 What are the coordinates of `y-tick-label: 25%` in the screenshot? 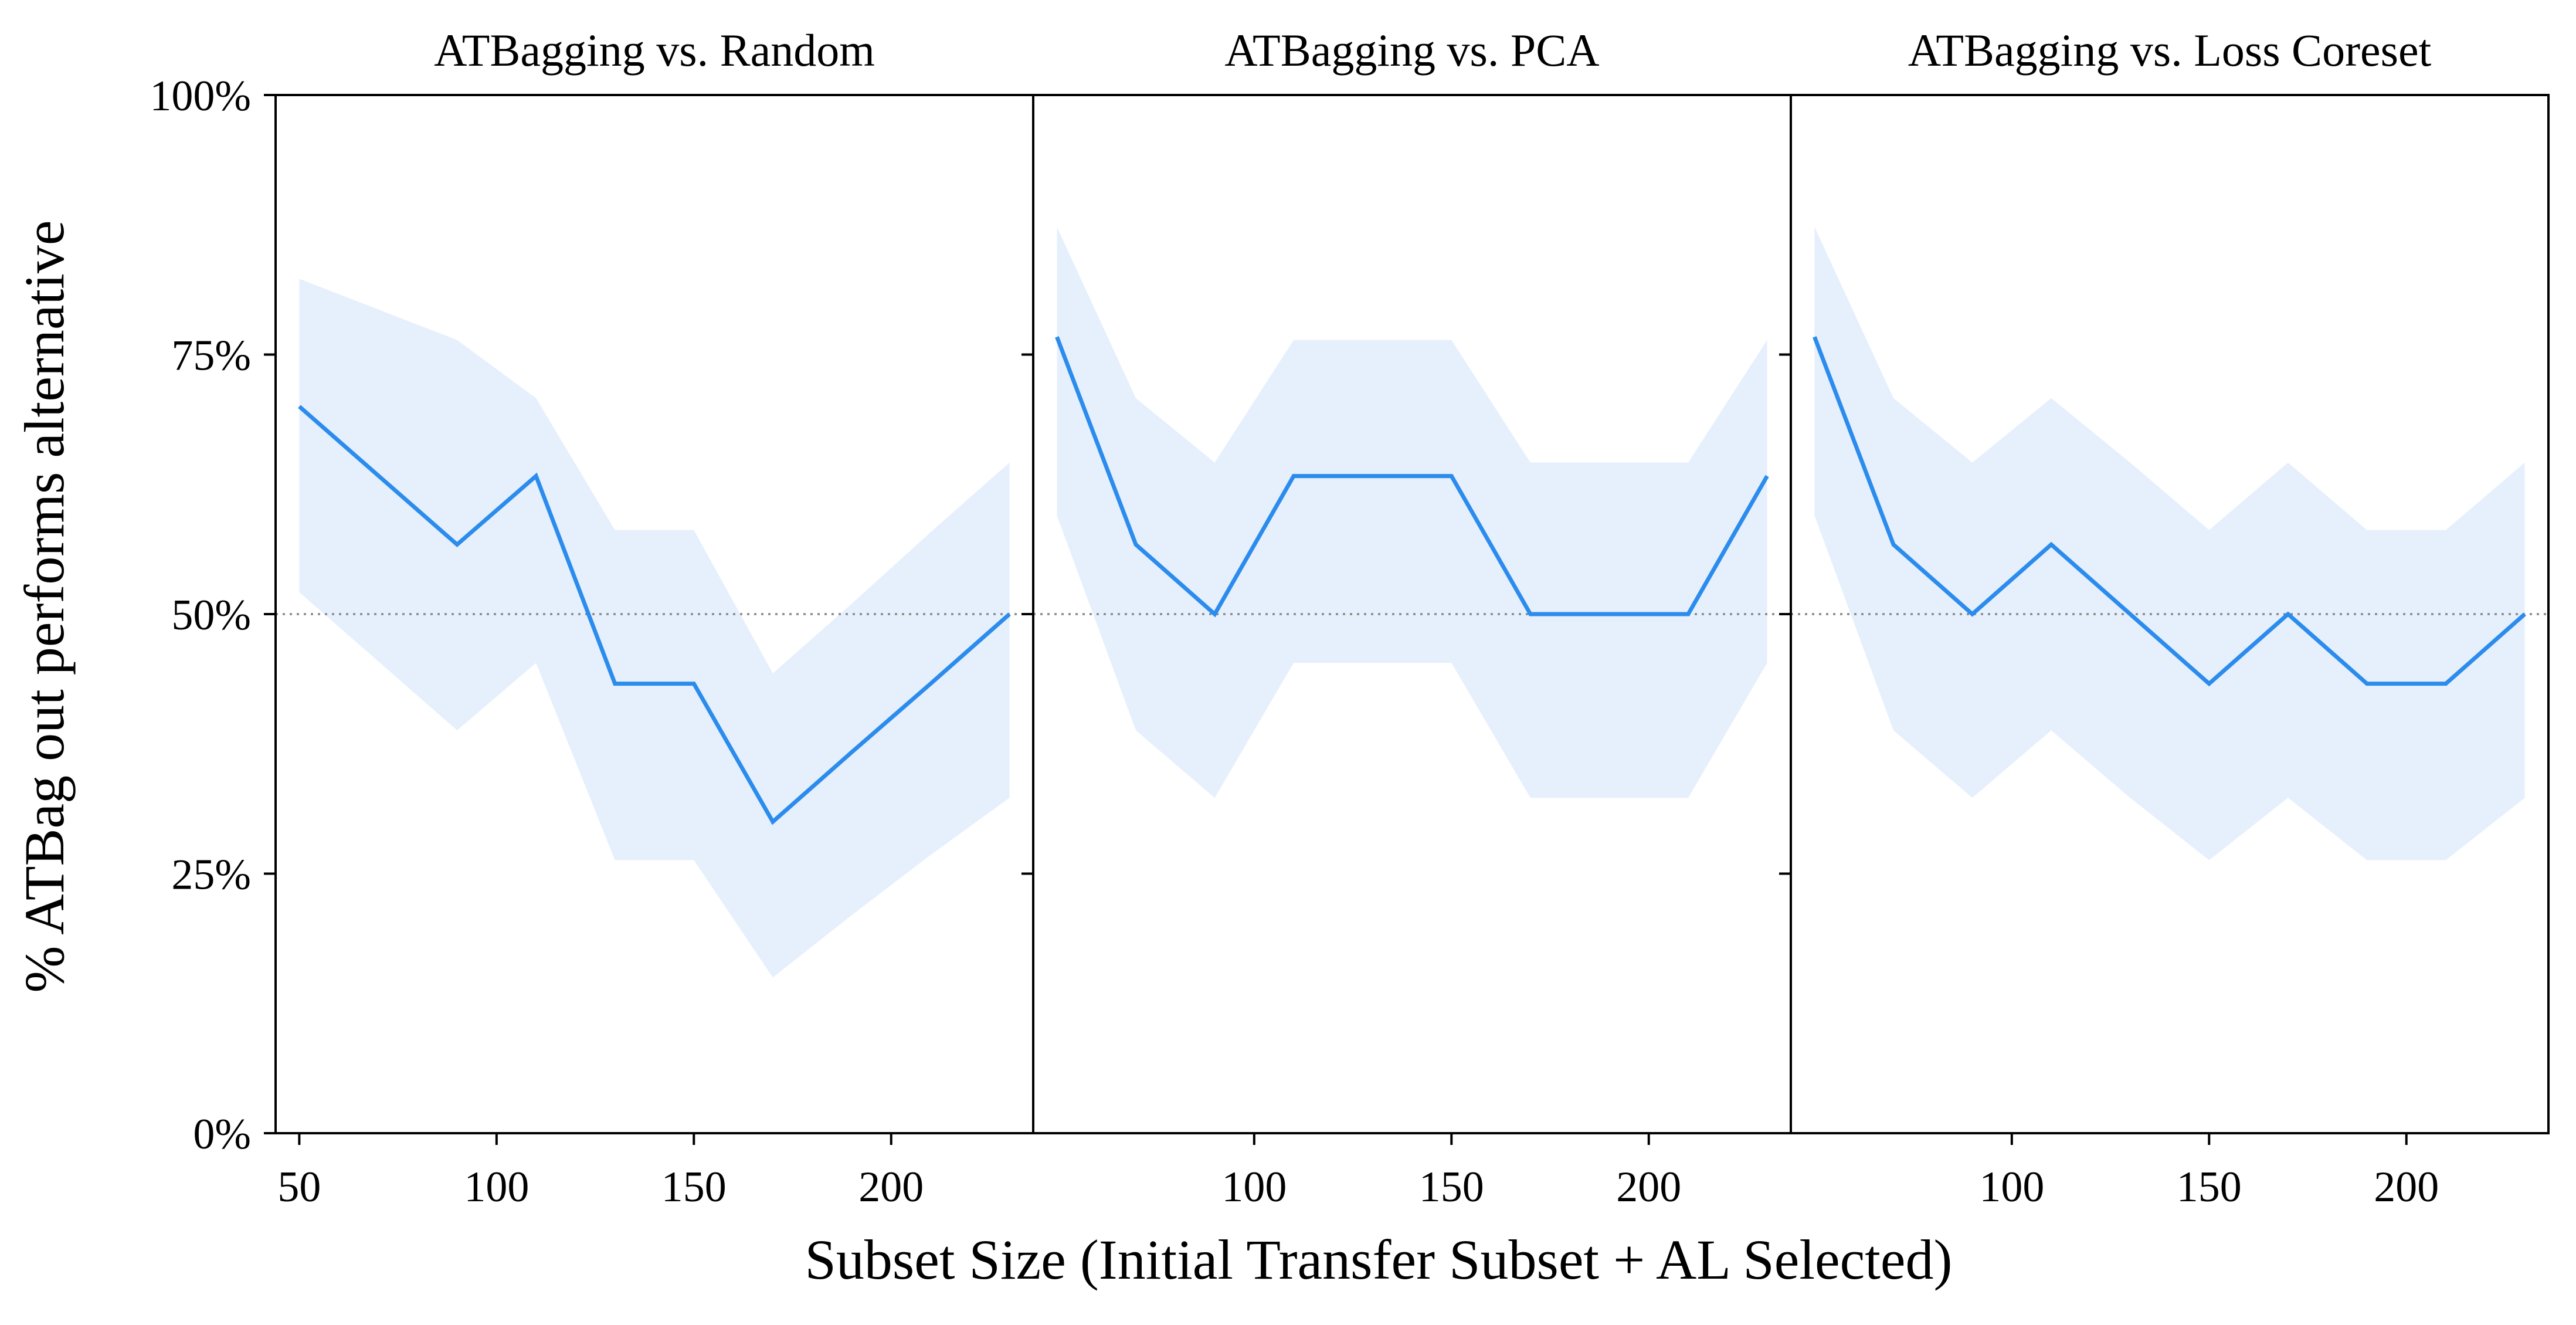 It's located at (211, 875).